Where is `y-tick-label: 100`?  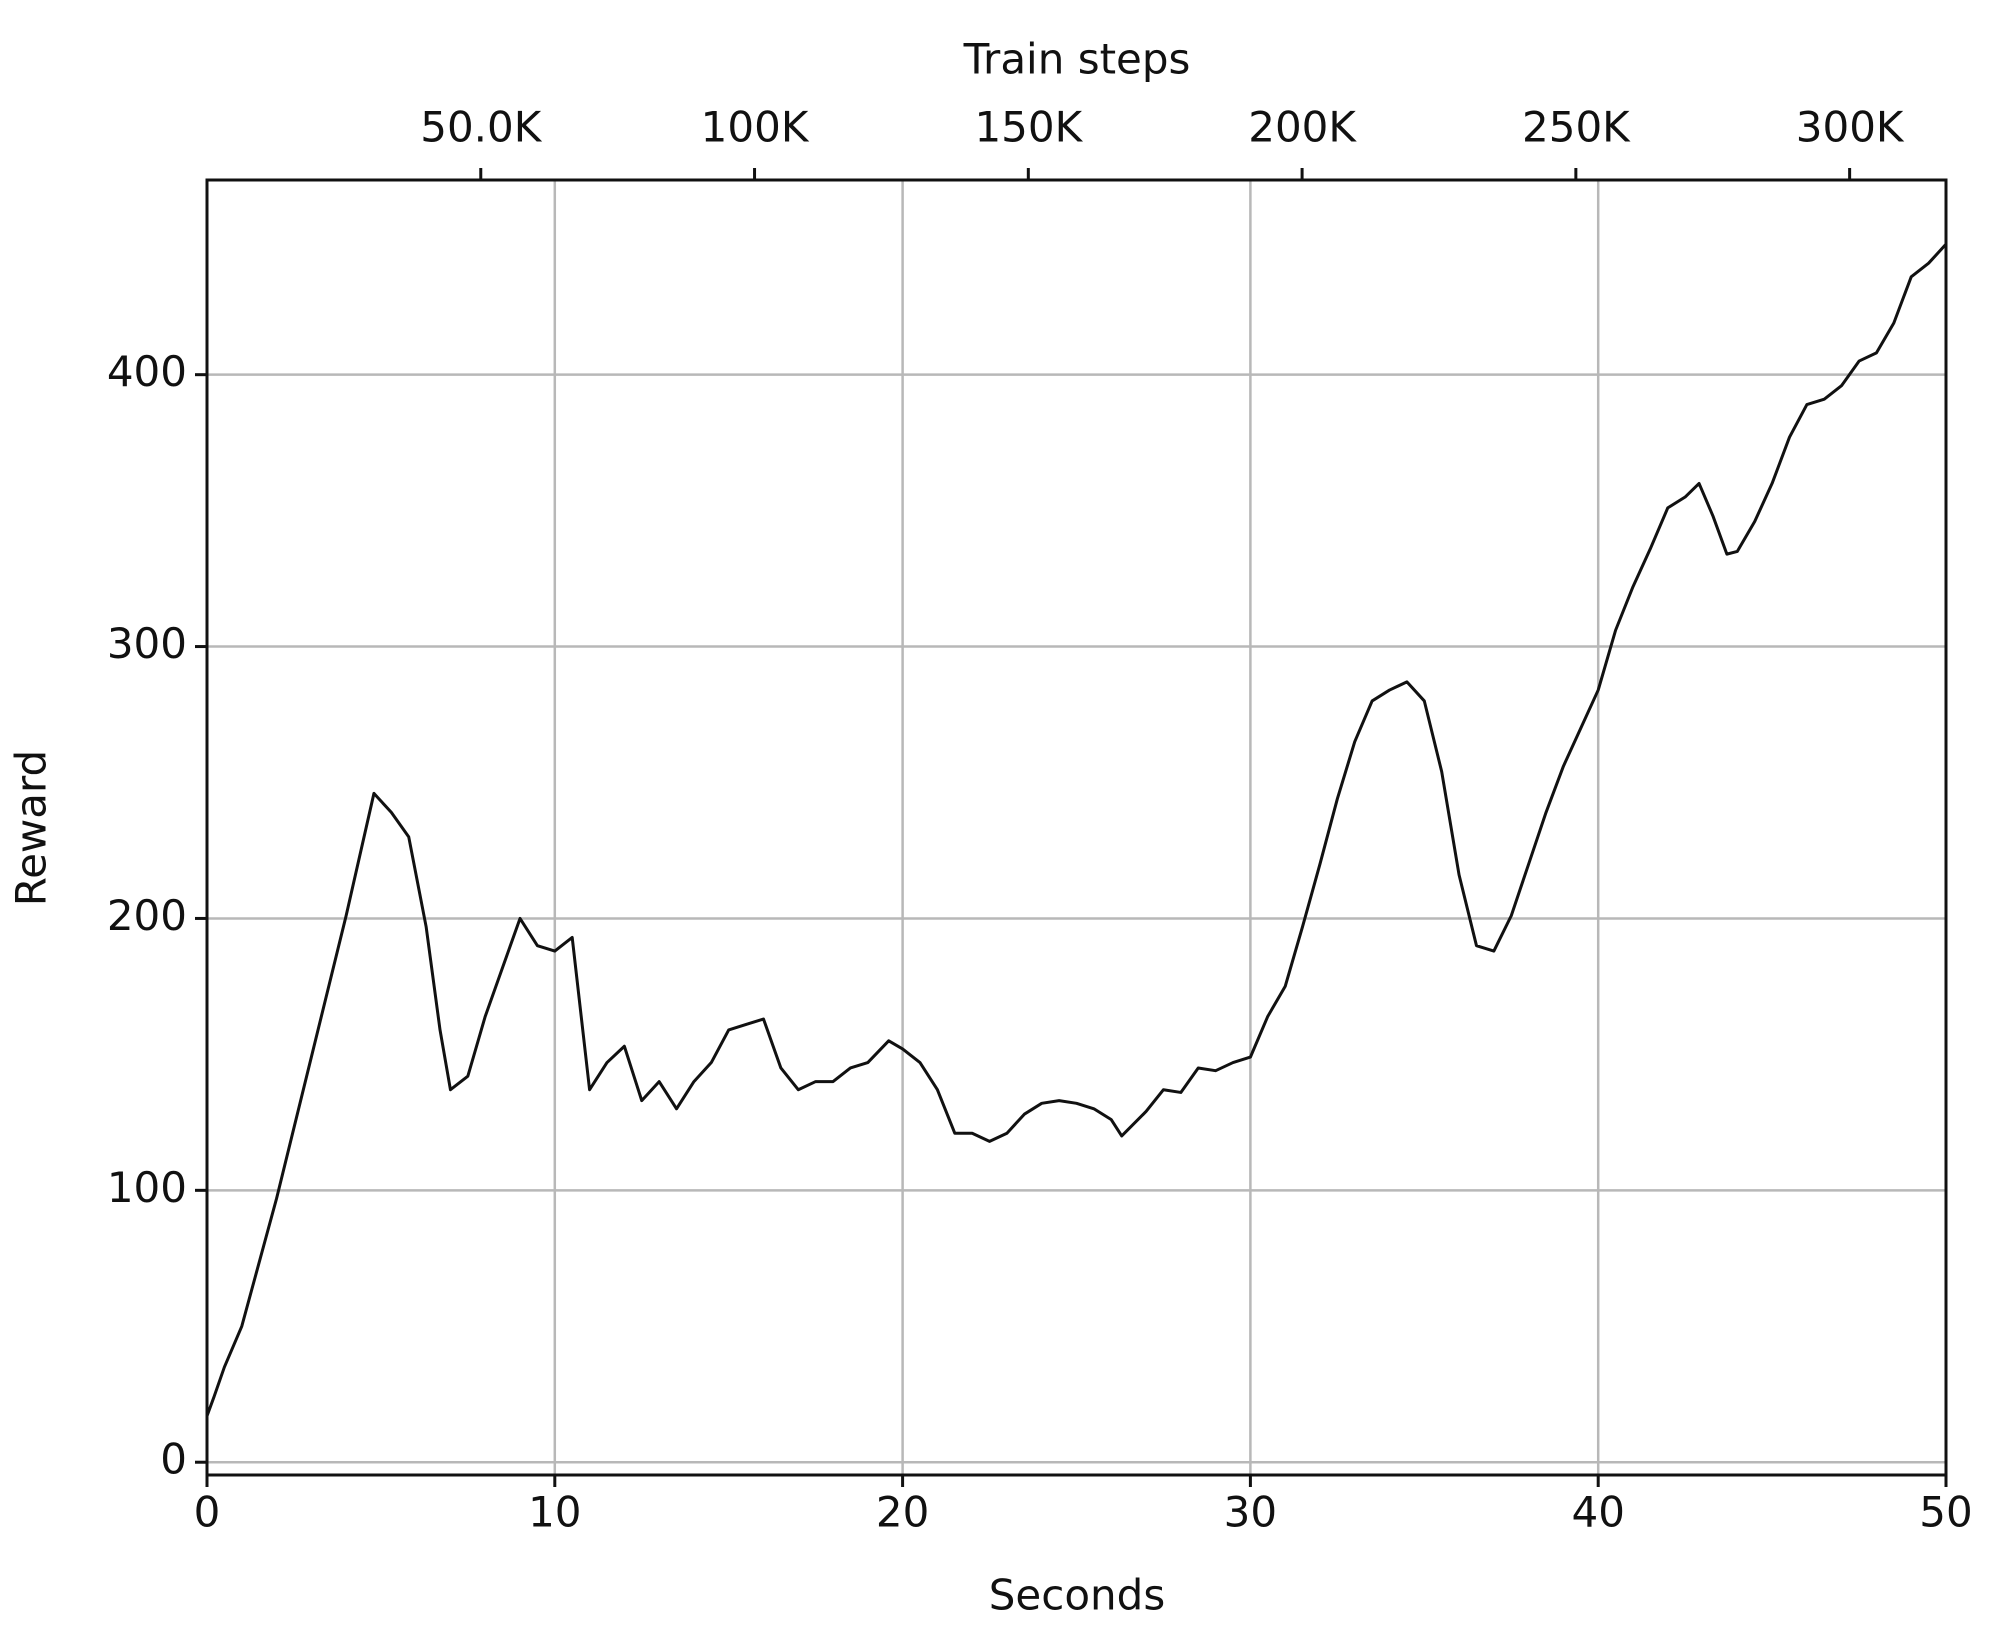
y-tick-label: 100 is located at coordinates (147, 1187).